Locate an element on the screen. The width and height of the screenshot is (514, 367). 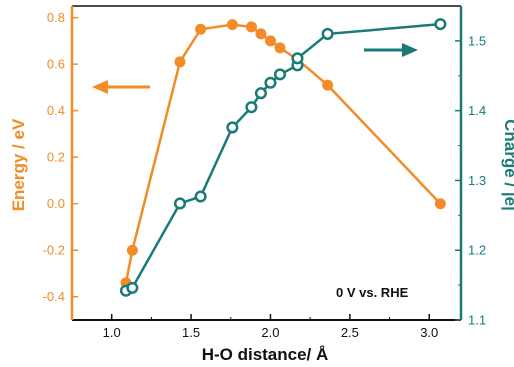
y-axis-label-right: Charge / |e| is located at coordinates (507, 165).